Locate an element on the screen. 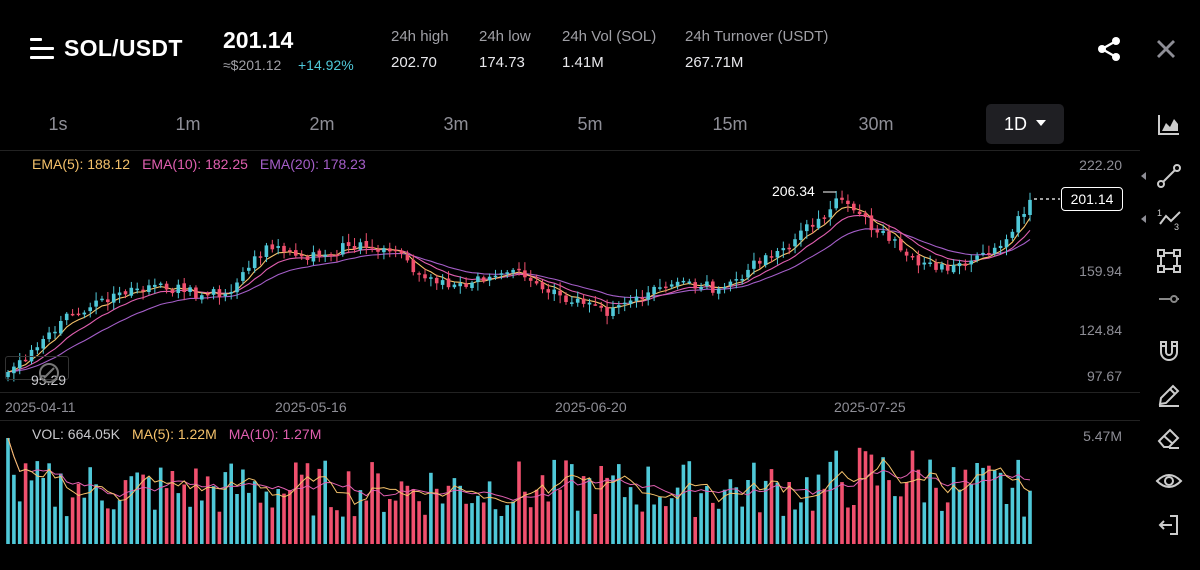 This screenshot has width=1200, height=570. volume-max-label: 5.47M is located at coordinates (1102, 436).